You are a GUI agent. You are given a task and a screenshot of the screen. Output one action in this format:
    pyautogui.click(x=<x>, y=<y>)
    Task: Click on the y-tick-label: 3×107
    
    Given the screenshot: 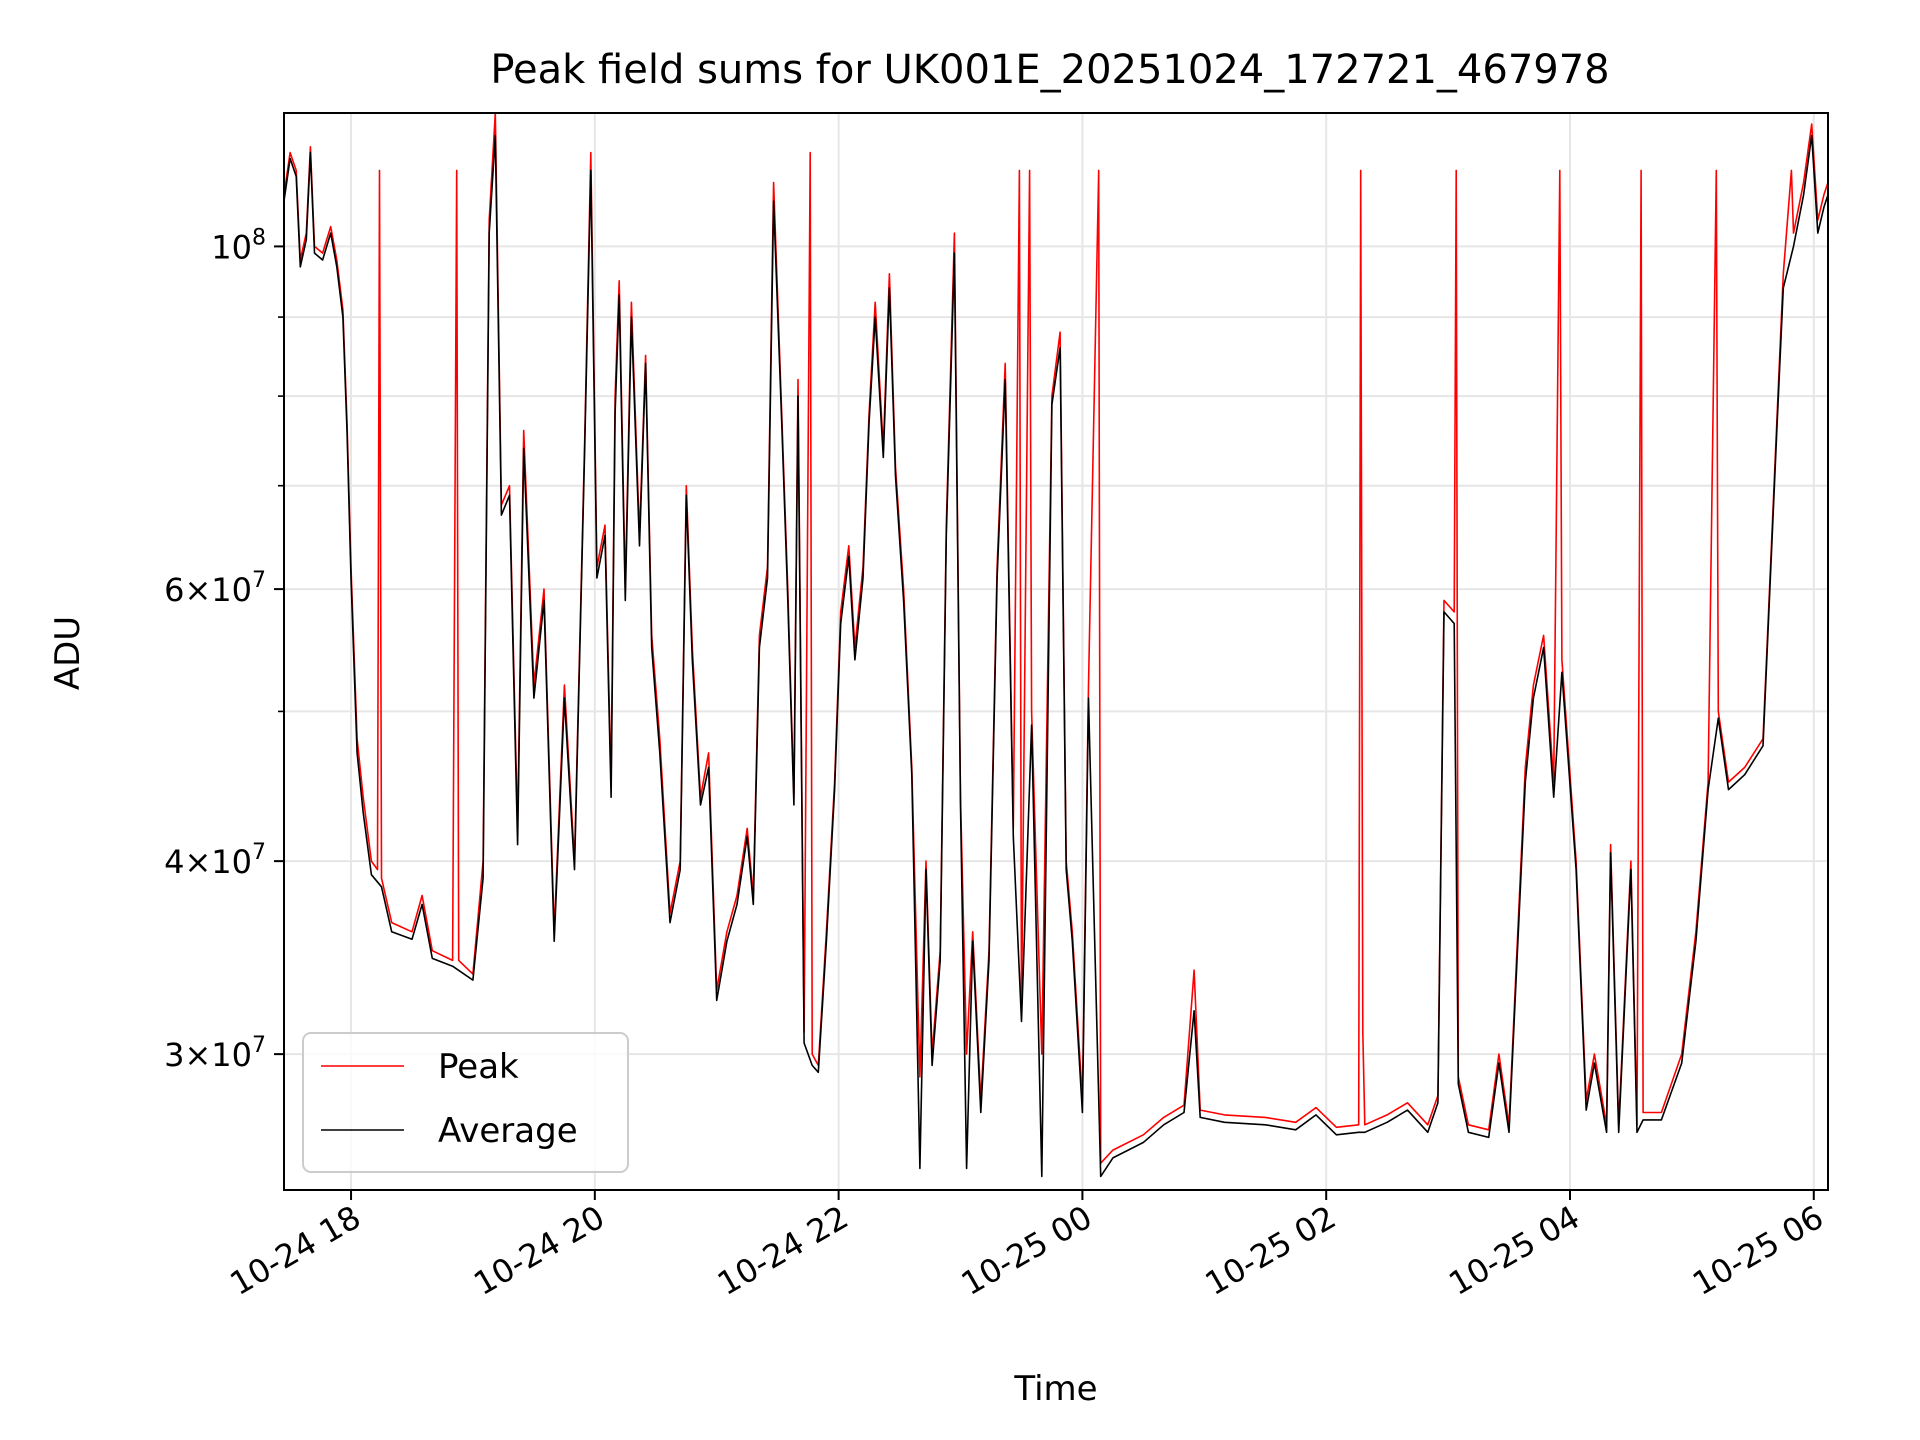 What is the action you would take?
    pyautogui.click(x=215, y=1053)
    